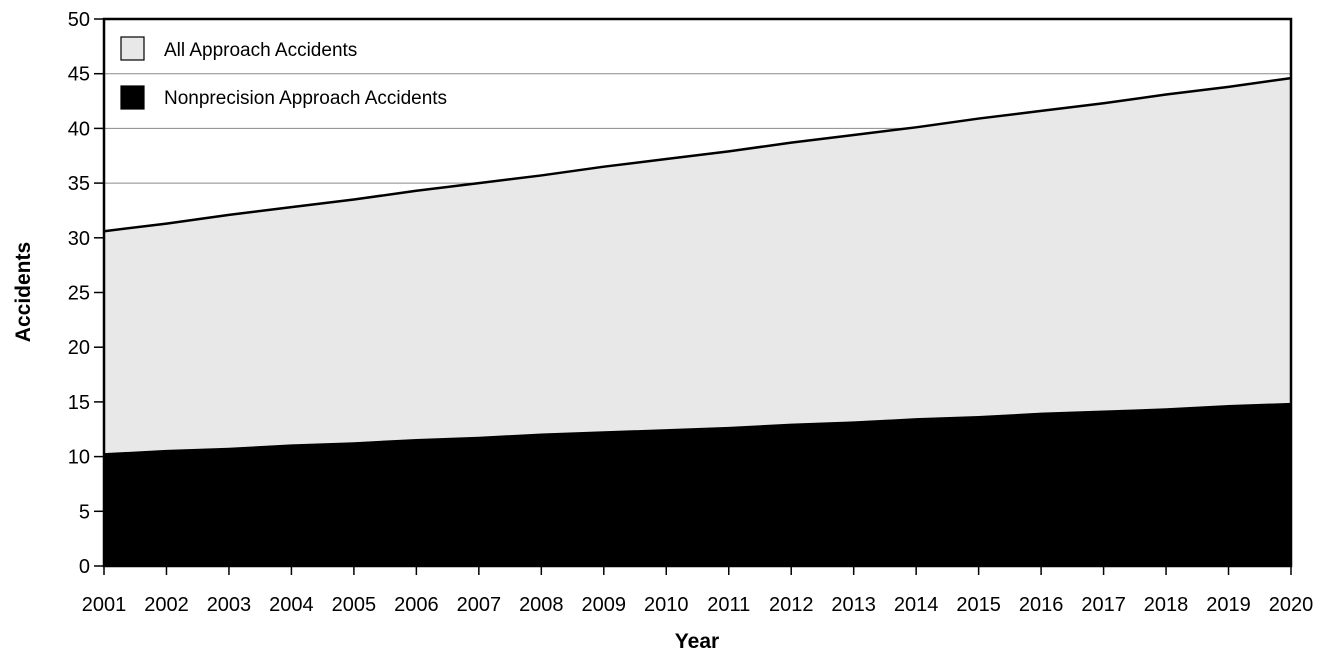  What do you see at coordinates (479, 605) in the screenshot?
I see `x-tick-label: 2007` at bounding box center [479, 605].